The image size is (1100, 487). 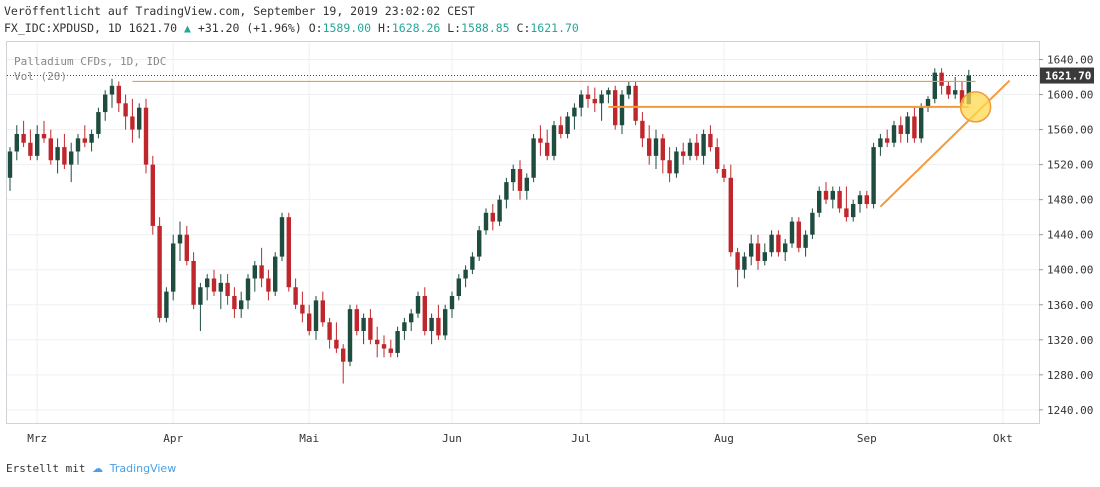 What do you see at coordinates (523, 28) in the screenshot?
I see `close-label: C:` at bounding box center [523, 28].